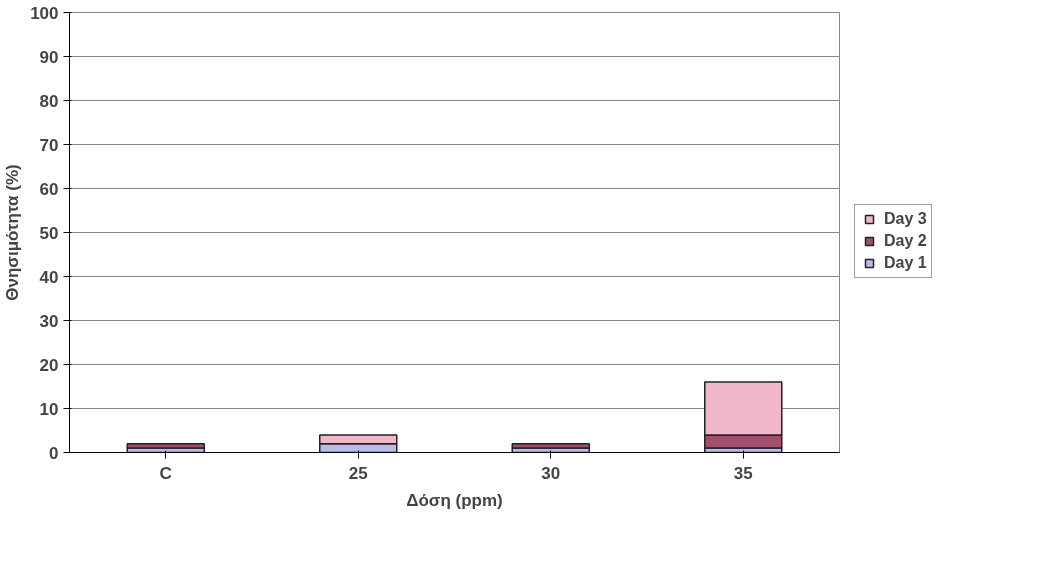 This screenshot has height=578, width=1047. I want to click on x-tick-label: 25, so click(358, 473).